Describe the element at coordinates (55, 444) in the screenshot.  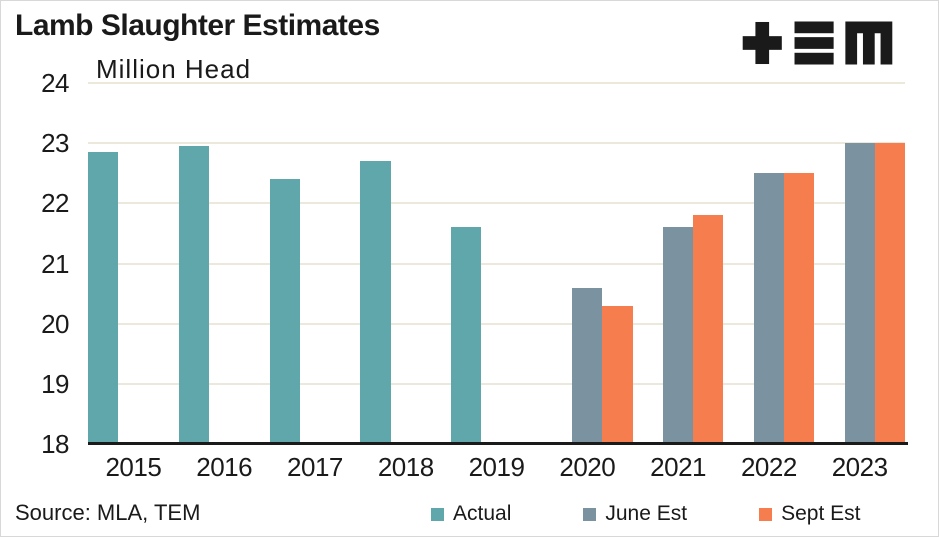
I see `y-axis-tick-label: 18` at that location.